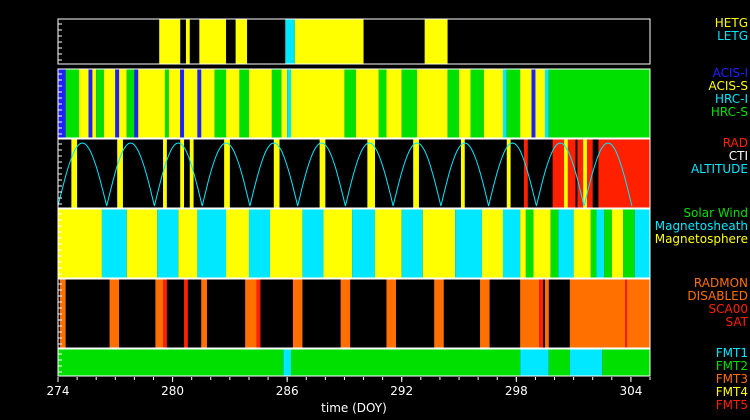 This screenshot has height=420, width=750. I want to click on panel-grating, so click(354, 41).